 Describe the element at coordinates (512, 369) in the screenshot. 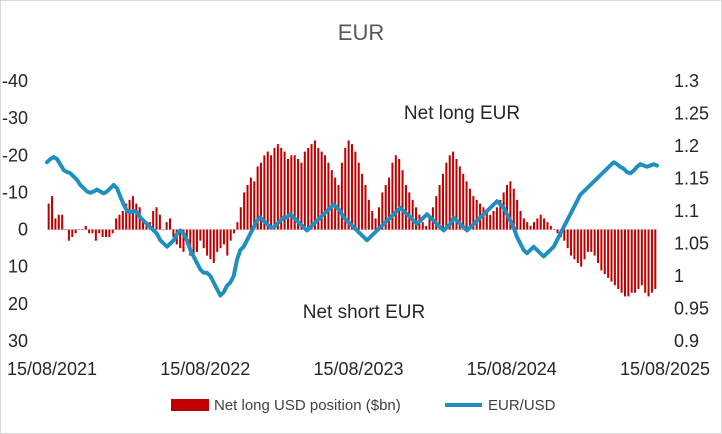

I see `x-tick-label: 15/08/2024` at that location.